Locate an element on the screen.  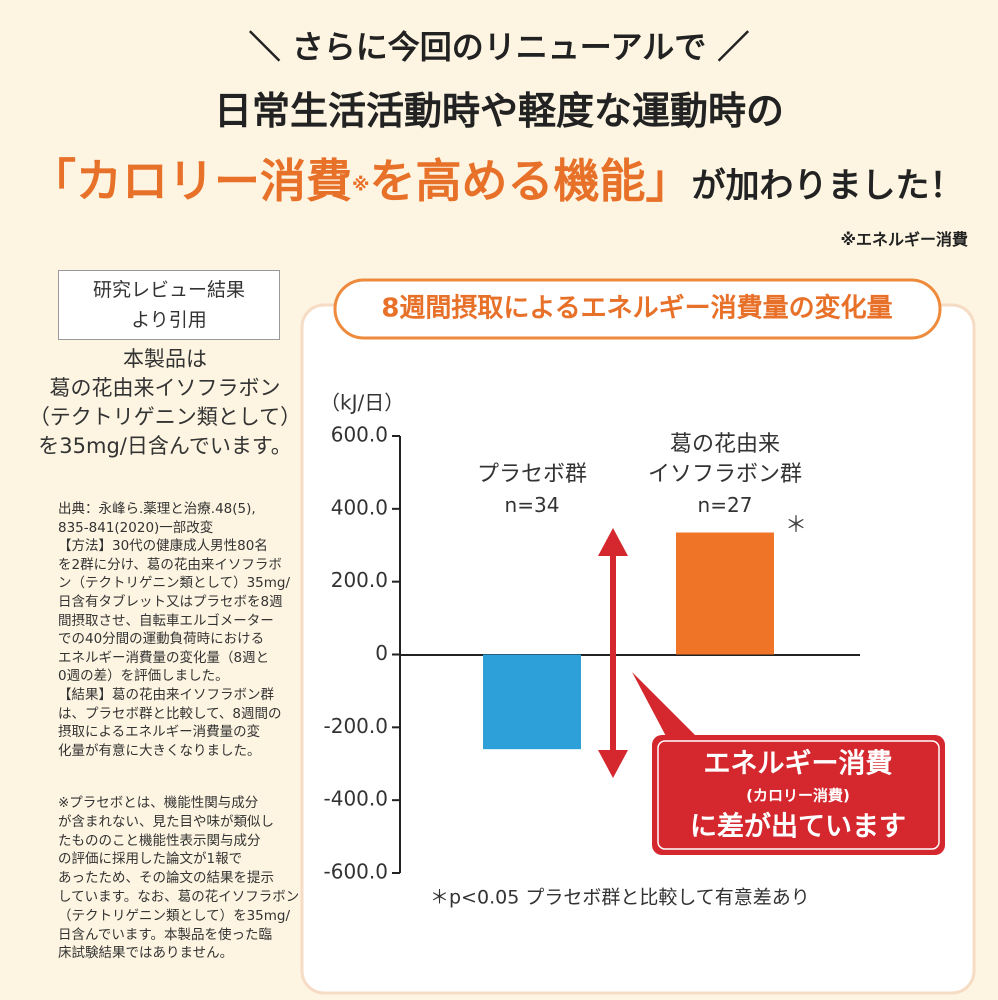
significance-mark: ＊ is located at coordinates (796, 525).